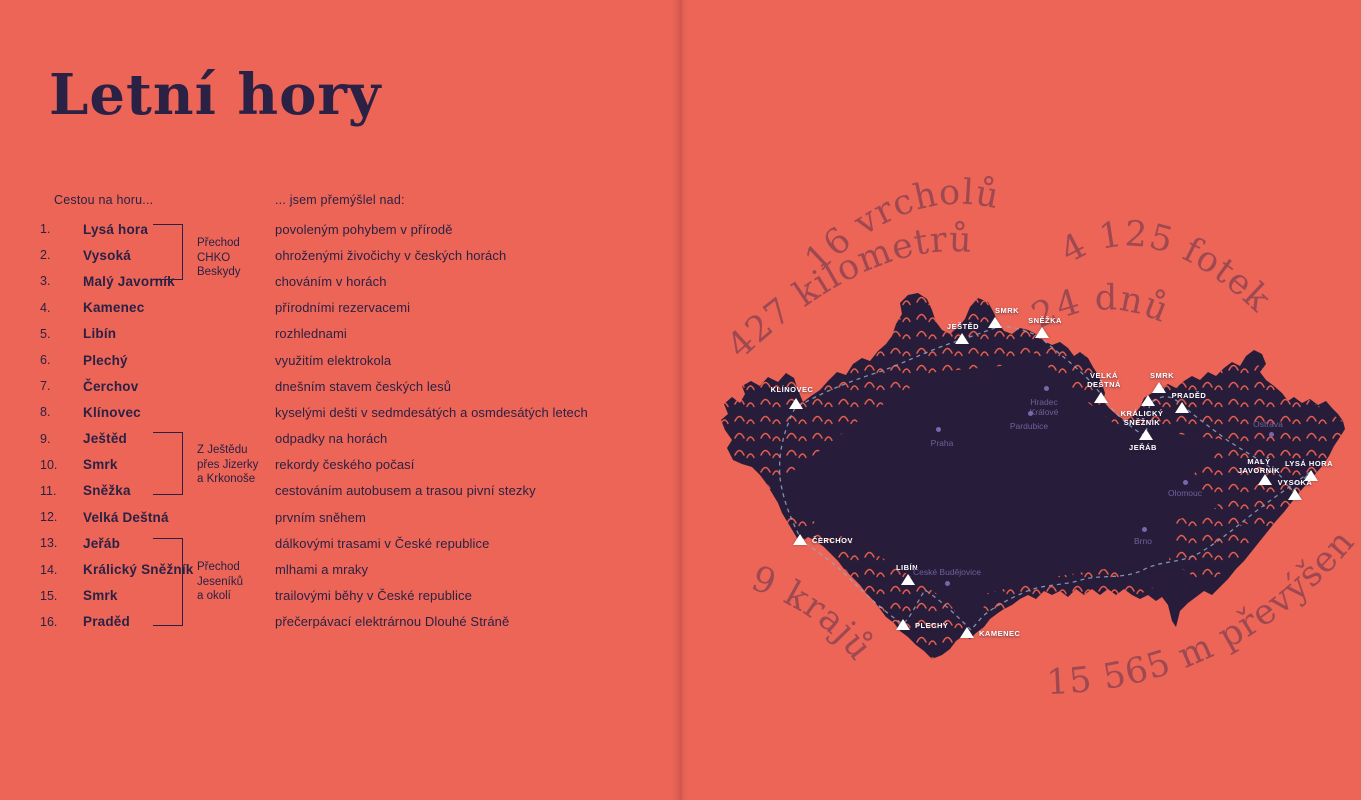  I want to click on city-label: Brno, so click(1143, 541).